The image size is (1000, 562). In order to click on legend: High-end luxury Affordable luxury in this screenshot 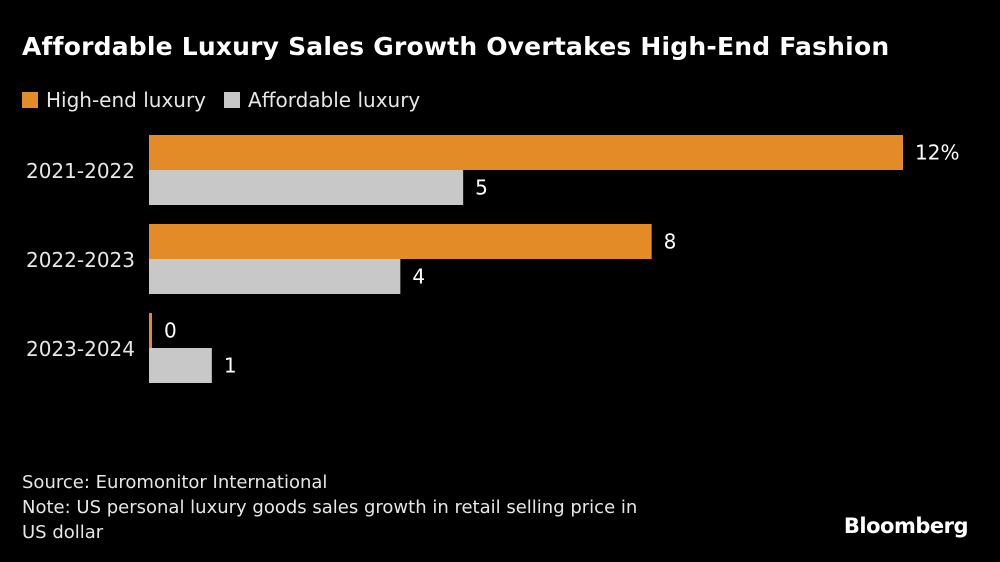, I will do `click(230, 100)`.